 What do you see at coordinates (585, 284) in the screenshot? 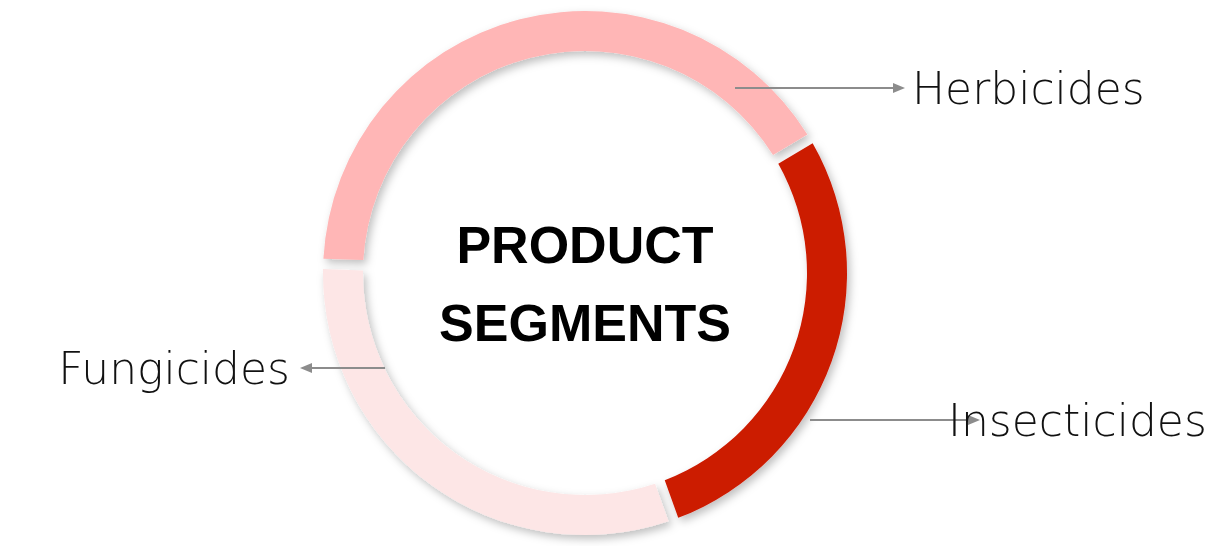
I see `text: PRODUCT SEGMENTS` at bounding box center [585, 284].